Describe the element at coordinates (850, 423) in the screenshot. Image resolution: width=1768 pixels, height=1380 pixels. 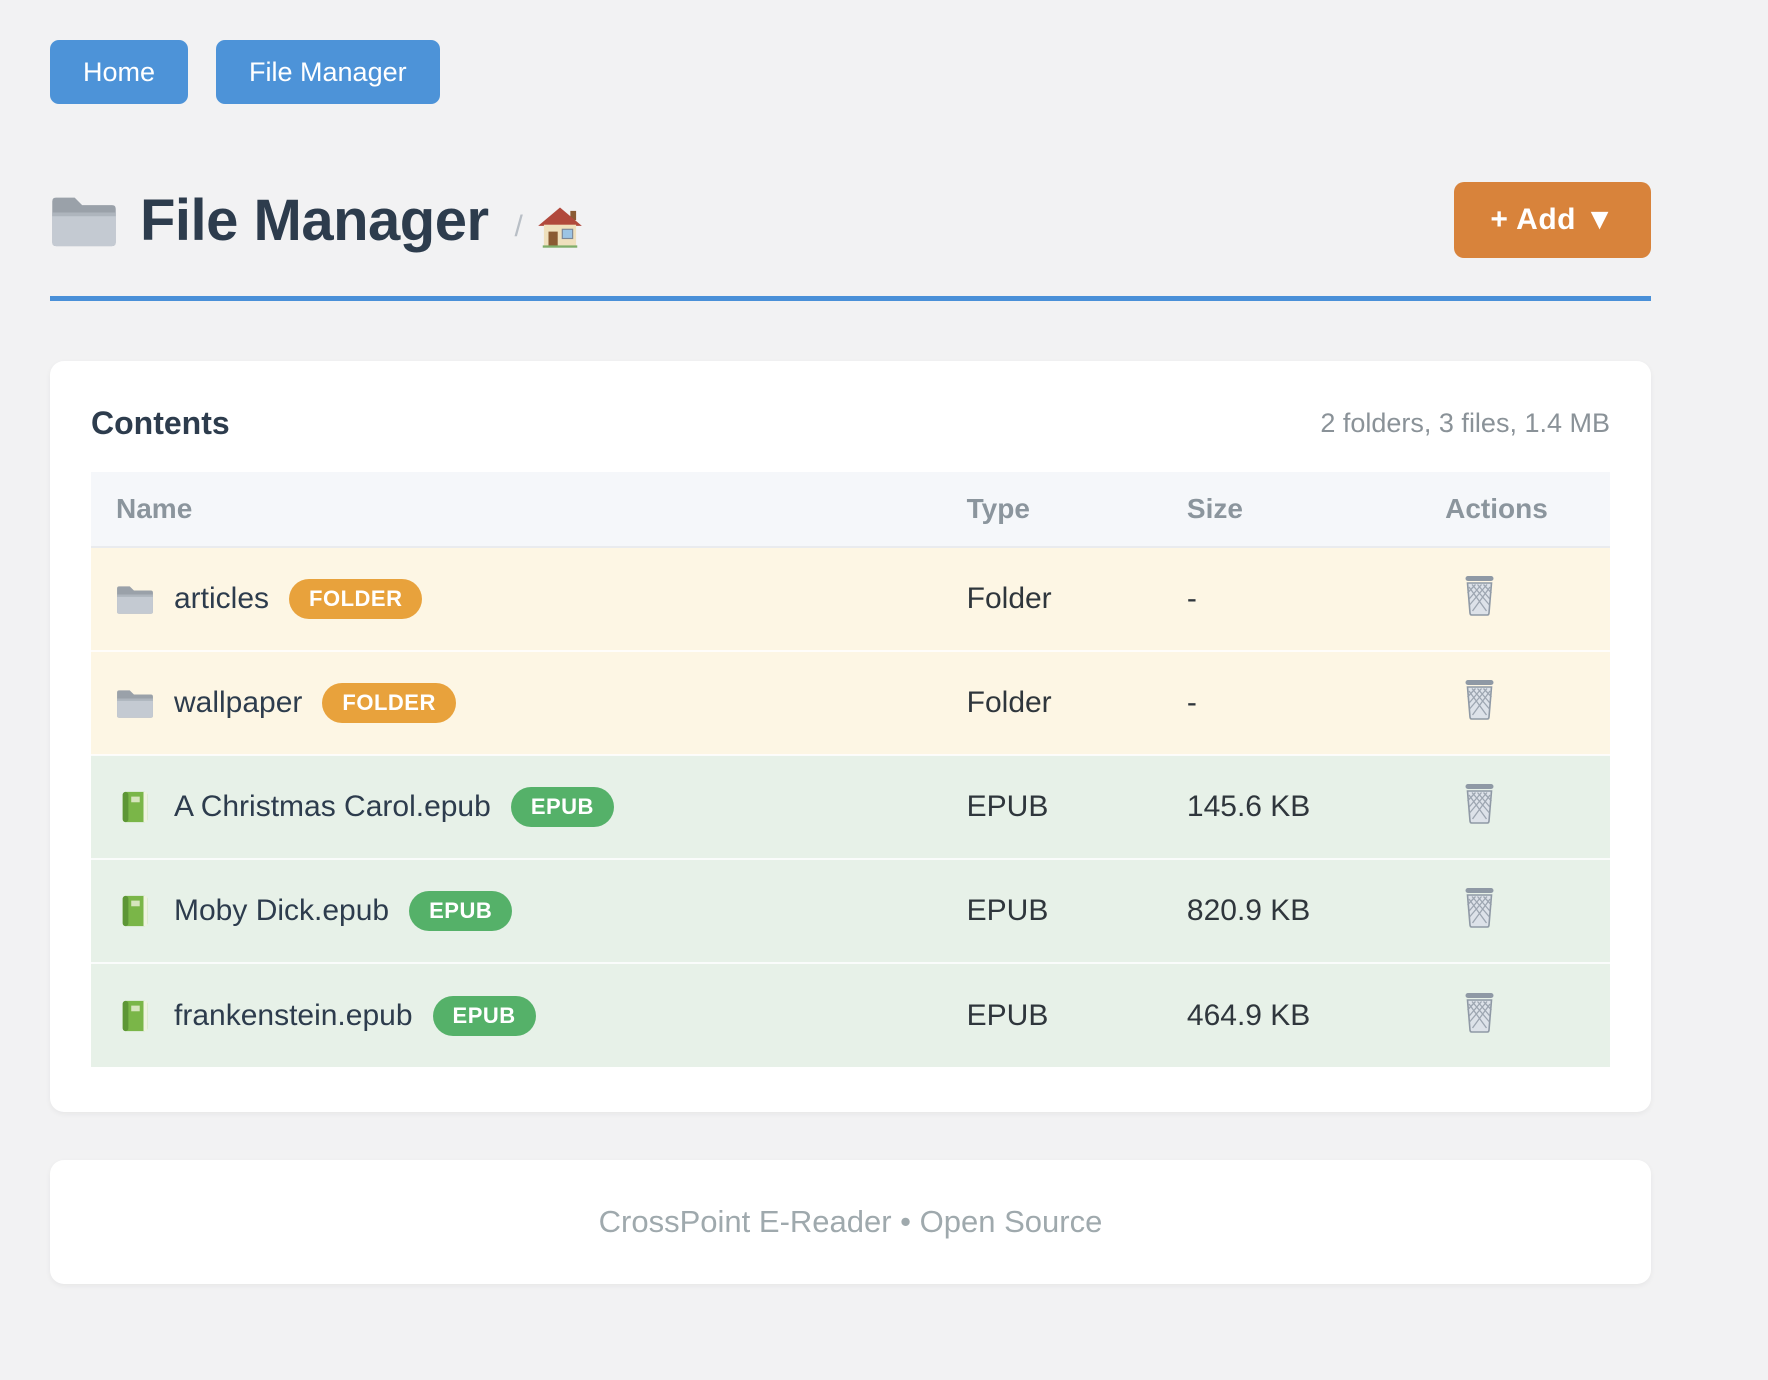
I see `contents-card-header: Contents 2 folders, 3 files, 1.4 MB` at that location.